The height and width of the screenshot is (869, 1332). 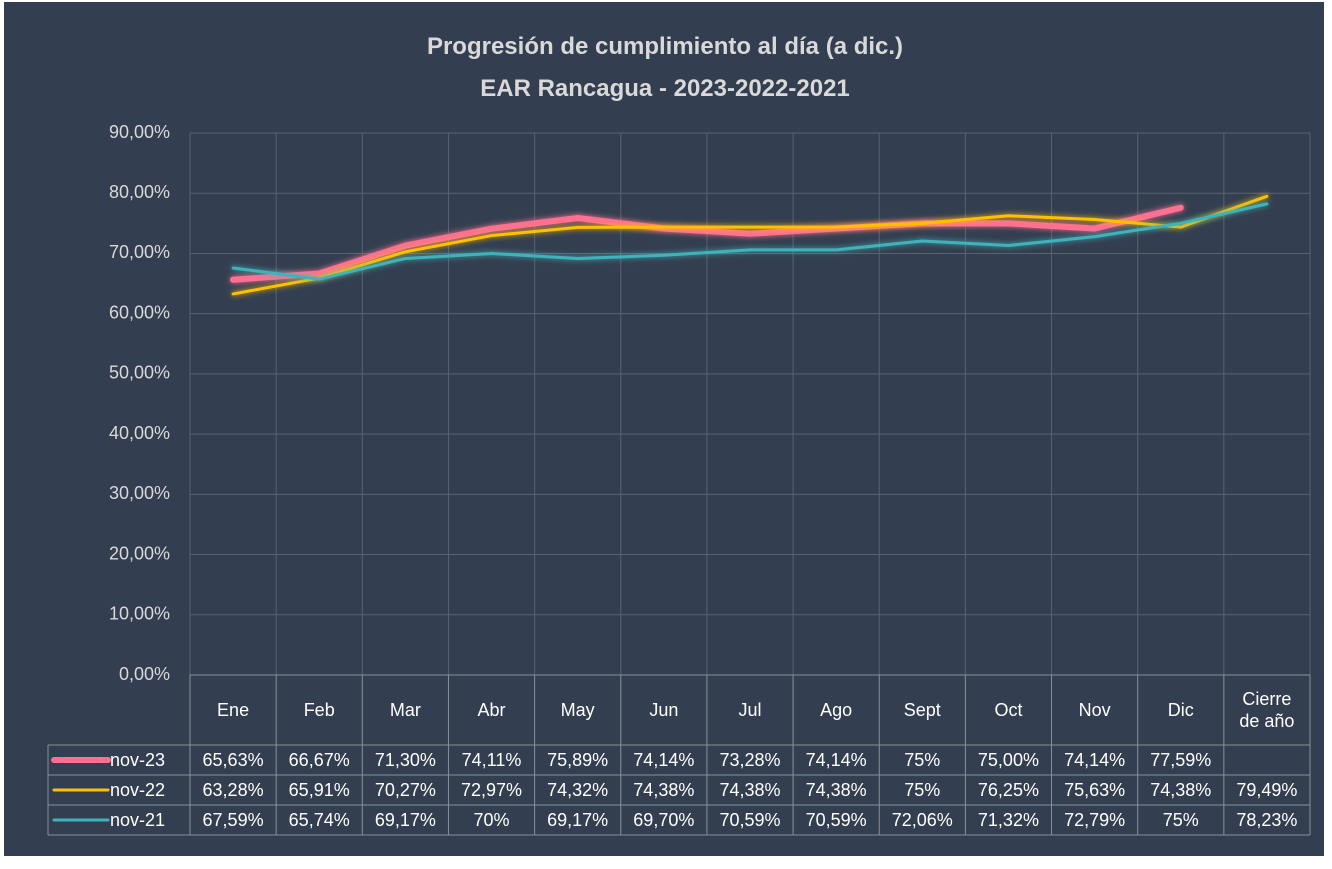 What do you see at coordinates (319, 820) in the screenshot?
I see `data-label: 65,74%` at bounding box center [319, 820].